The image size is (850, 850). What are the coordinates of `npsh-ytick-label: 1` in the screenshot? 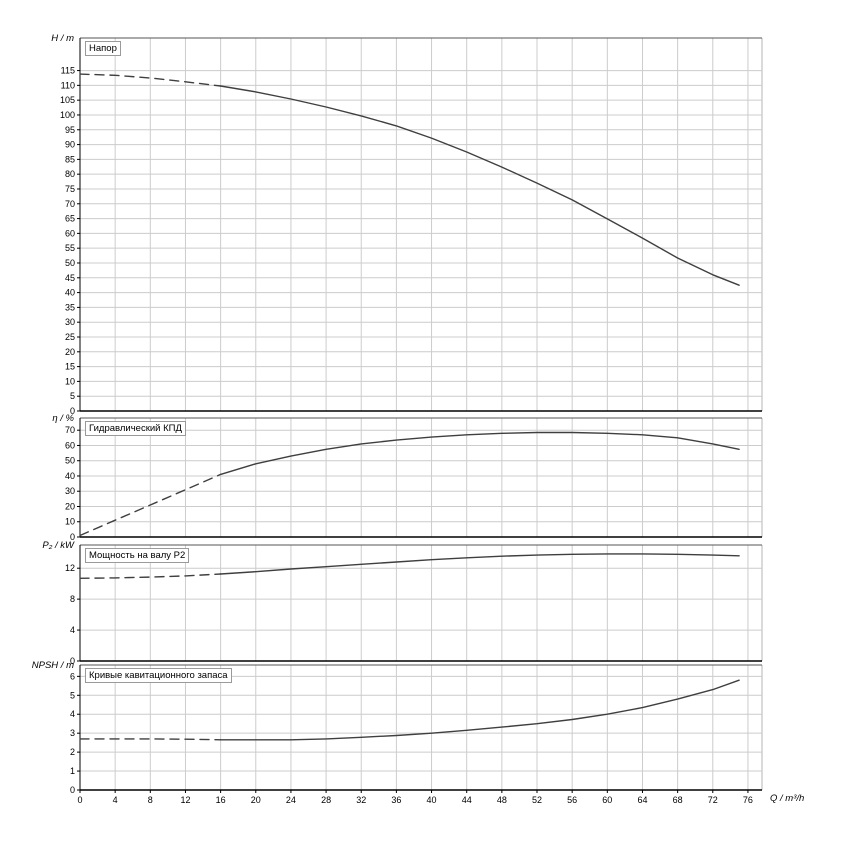 It's located at (72, 771).